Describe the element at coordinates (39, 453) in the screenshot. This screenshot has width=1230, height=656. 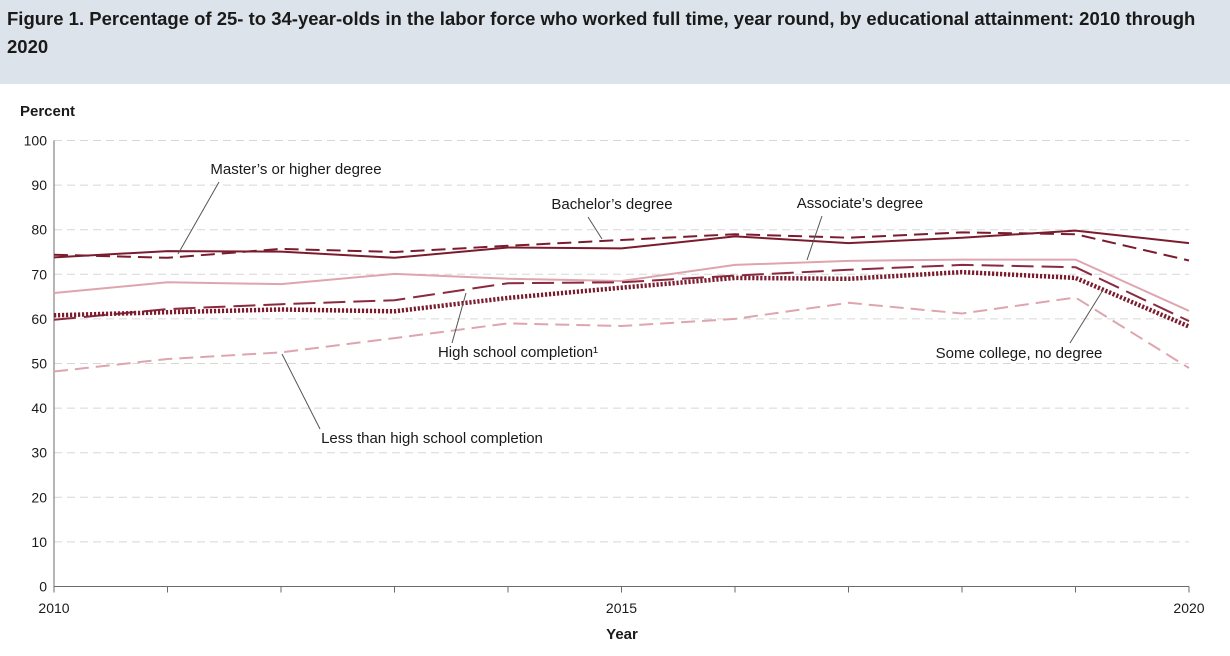
I see `y-tick-label: 30` at that location.